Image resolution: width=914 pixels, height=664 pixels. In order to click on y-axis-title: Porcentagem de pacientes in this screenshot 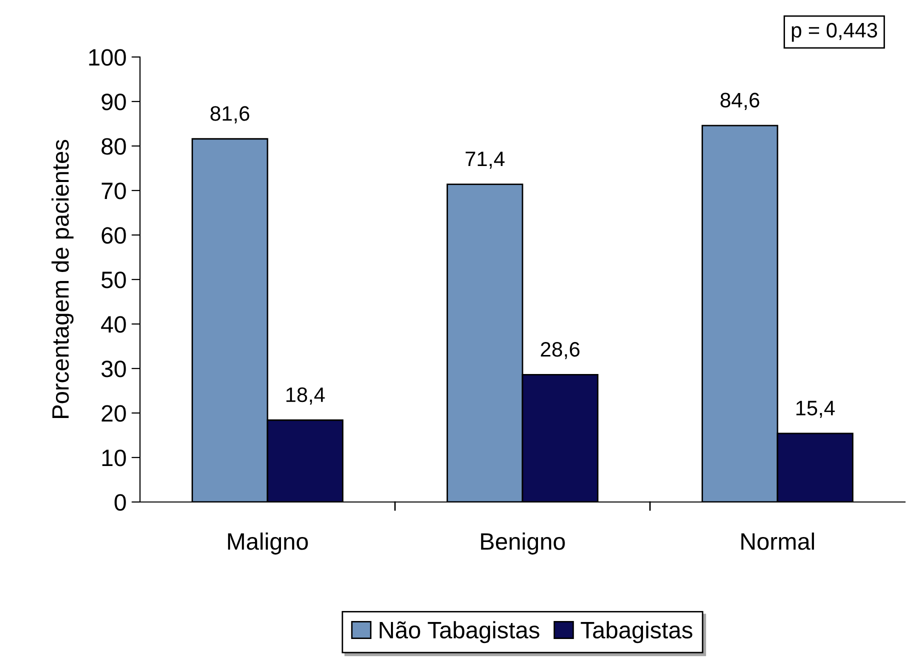, I will do `click(63, 279)`.